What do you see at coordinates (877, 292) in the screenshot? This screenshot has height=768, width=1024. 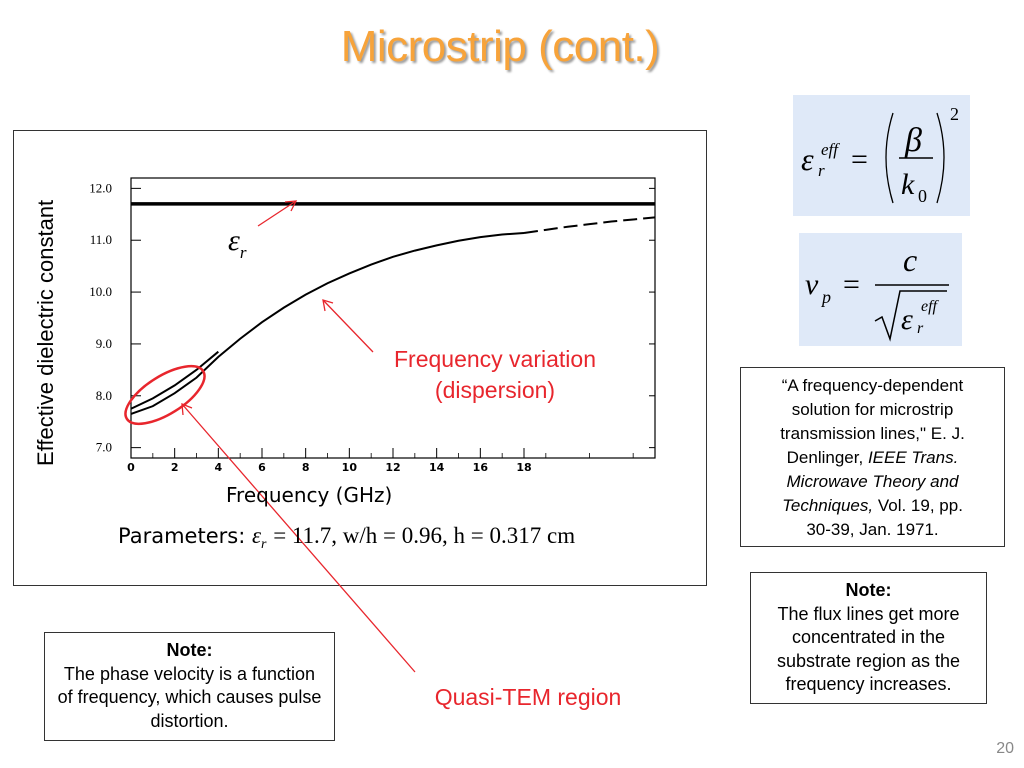 I see `equation-2-graphic: v p = c ε eff r` at bounding box center [877, 292].